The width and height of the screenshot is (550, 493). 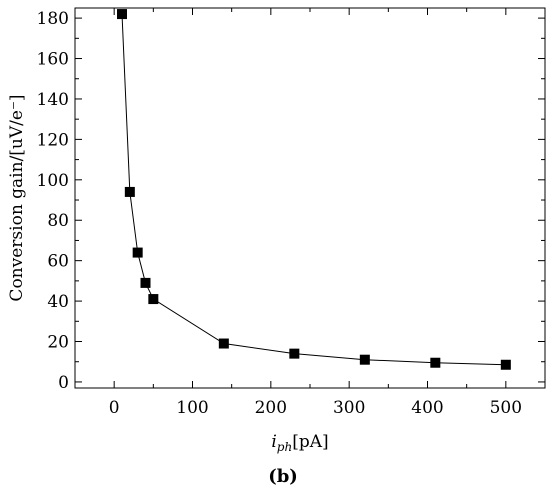 What do you see at coordinates (427, 408) in the screenshot?
I see `x-tick-label: 400` at bounding box center [427, 408].